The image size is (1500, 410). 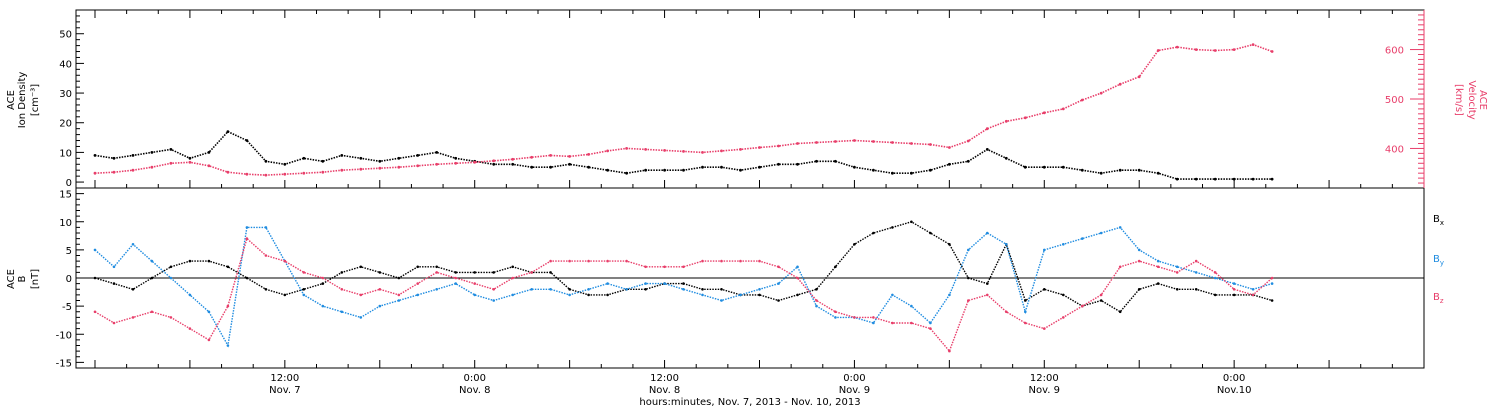 What do you see at coordinates (1471, 99) in the screenshot?
I see `velocity-label-line2: Velocity` at bounding box center [1471, 99].